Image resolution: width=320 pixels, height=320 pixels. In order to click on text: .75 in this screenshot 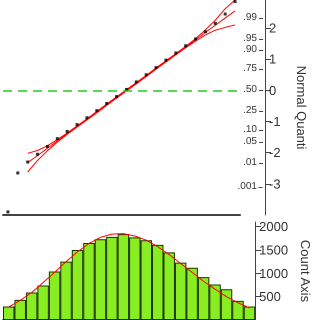, I will do `click(253, 68)`.